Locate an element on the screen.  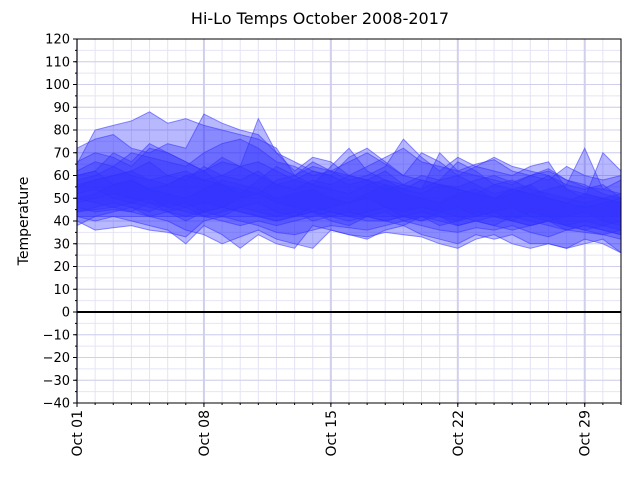
y-tick-label: 90 is located at coordinates (61, 108).